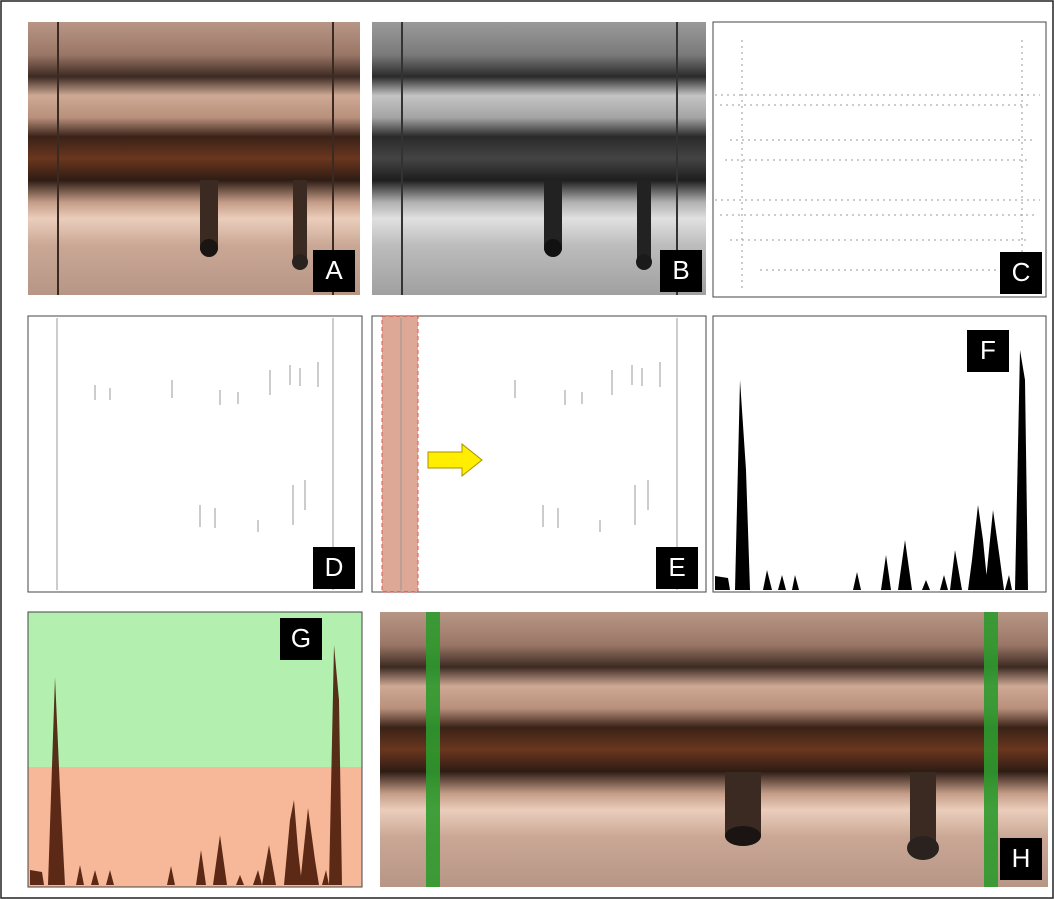  I want to click on panel-c, so click(879, 159).